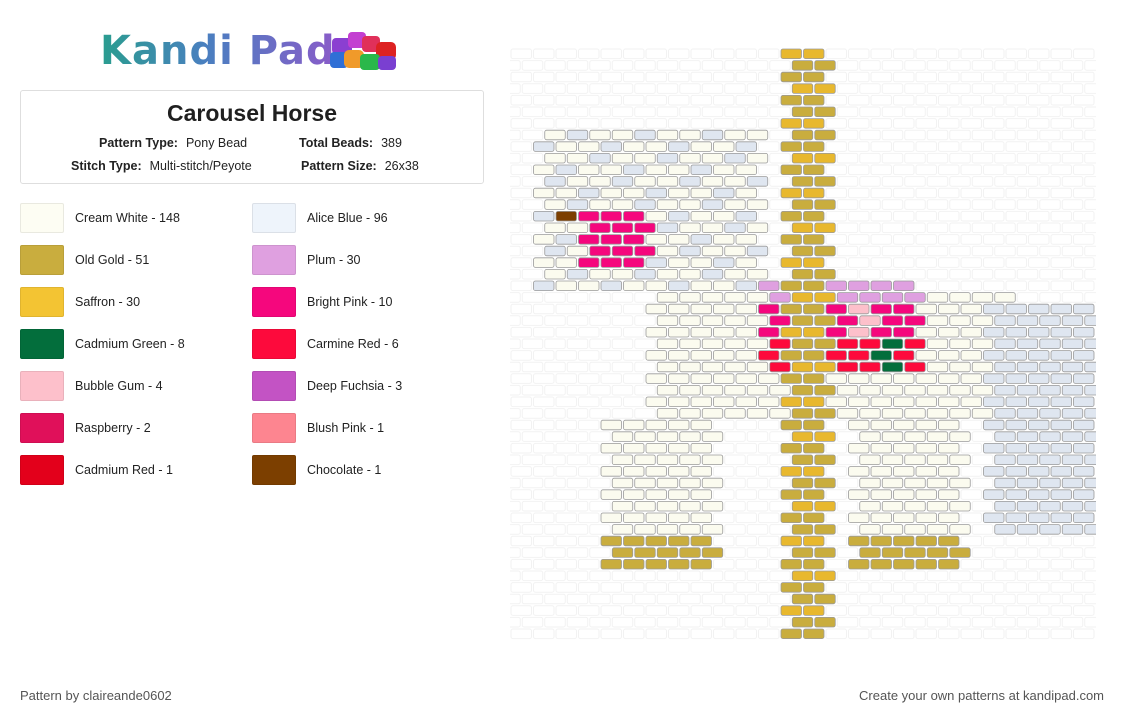  I want to click on color-swatch, so click(42, 260).